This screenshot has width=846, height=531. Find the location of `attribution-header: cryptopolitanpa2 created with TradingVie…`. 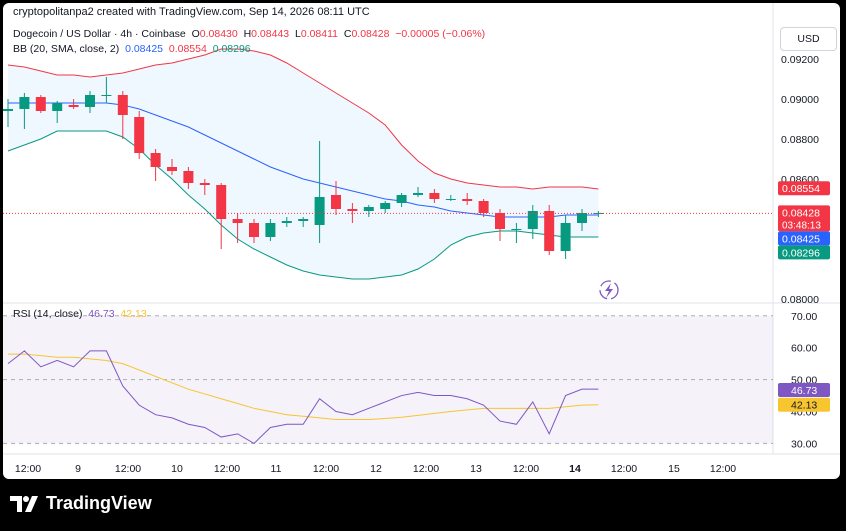

attribution-header: cryptopolitanpa2 created with TradingVie… is located at coordinates (191, 12).